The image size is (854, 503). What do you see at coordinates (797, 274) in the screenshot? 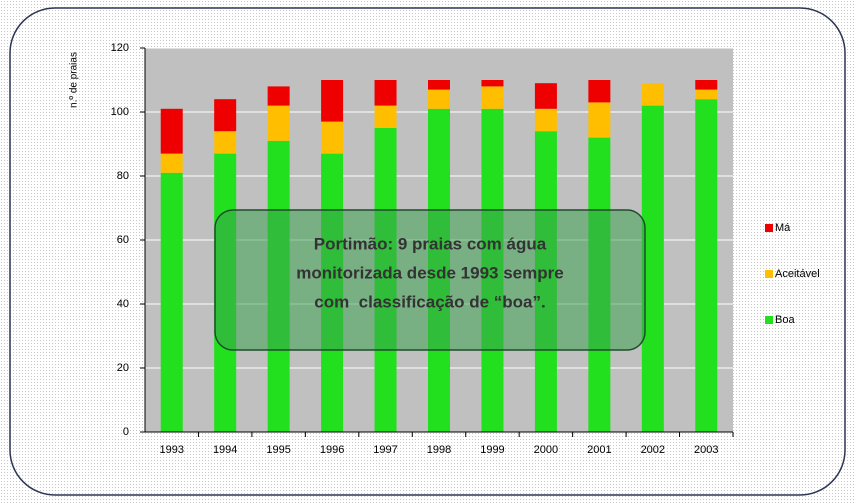
I see `legend-label: Aceitável` at bounding box center [797, 274].